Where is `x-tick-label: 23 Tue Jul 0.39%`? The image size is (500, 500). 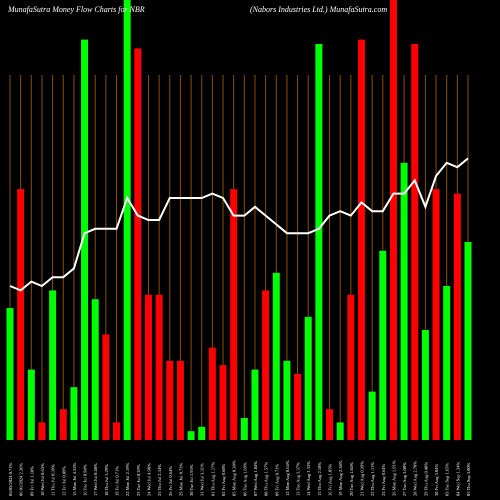 x-tick-label: 23 Tue Jul 0.39% is located at coordinates (138, 480).